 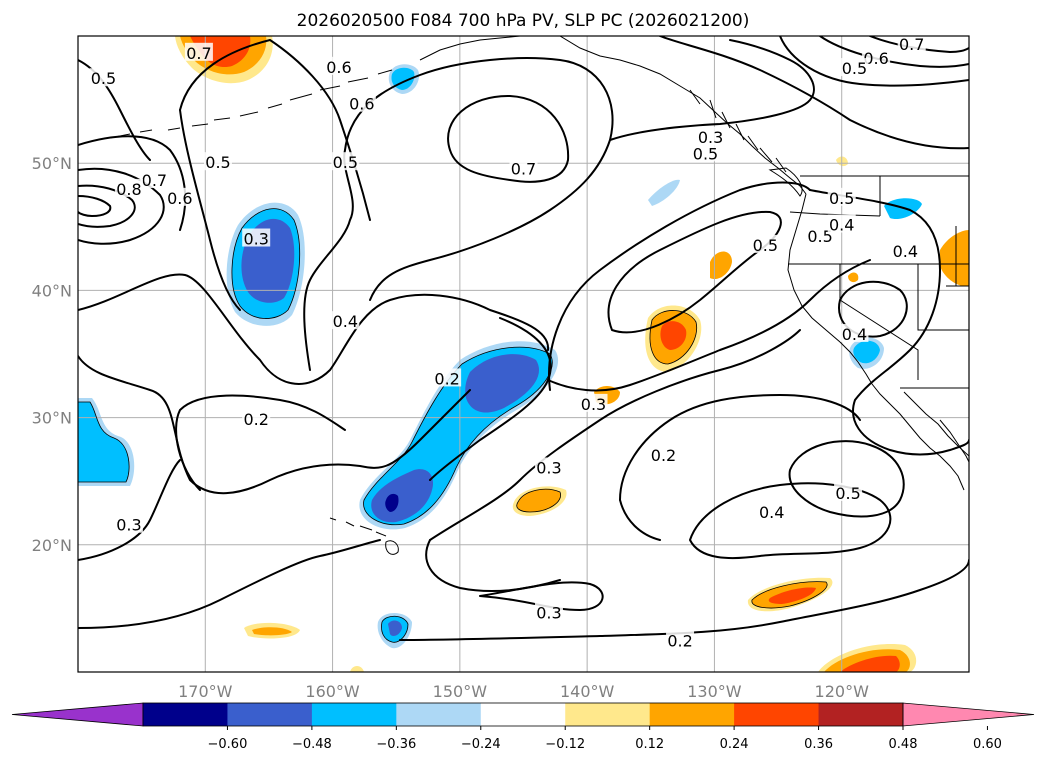 What do you see at coordinates (364, 536) in the screenshot?
I see `hawaii-islands` at bounding box center [364, 536].